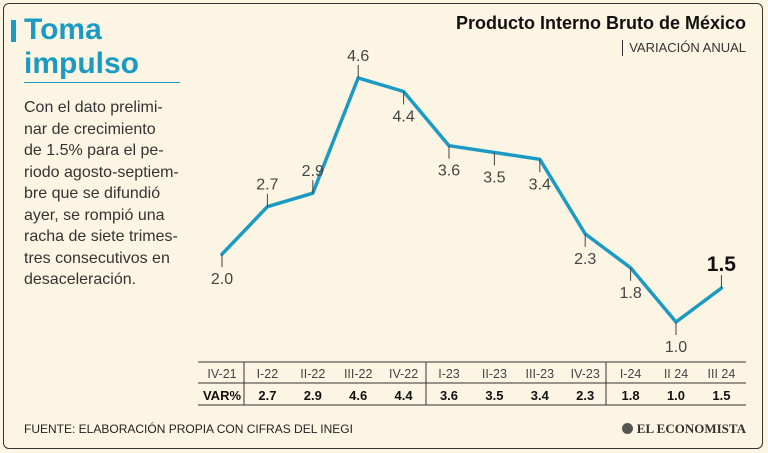 This screenshot has width=768, height=453. I want to click on point-label: 3.4, so click(540, 184).